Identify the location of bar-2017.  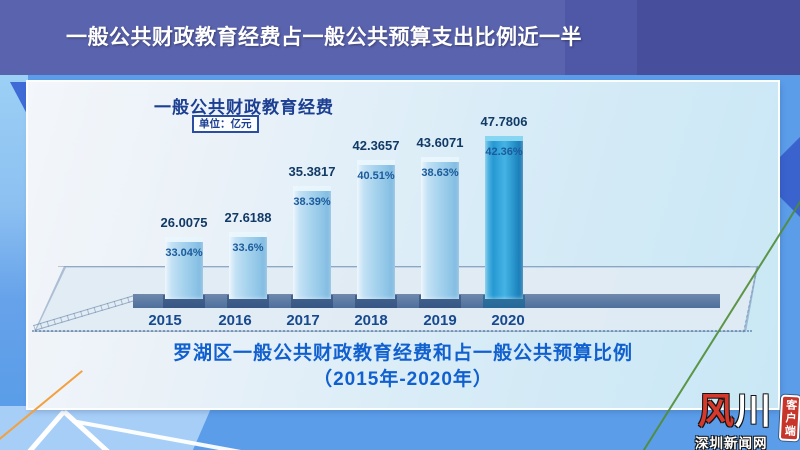
(312, 242).